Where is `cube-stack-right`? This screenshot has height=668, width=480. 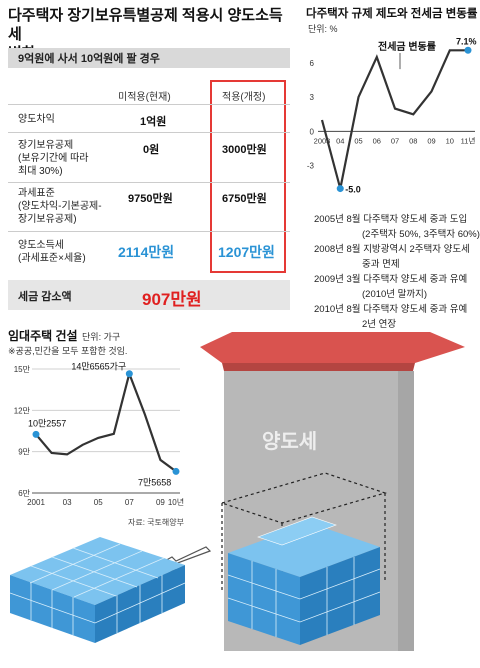
cube-stack-right is located at coordinates (304, 580).